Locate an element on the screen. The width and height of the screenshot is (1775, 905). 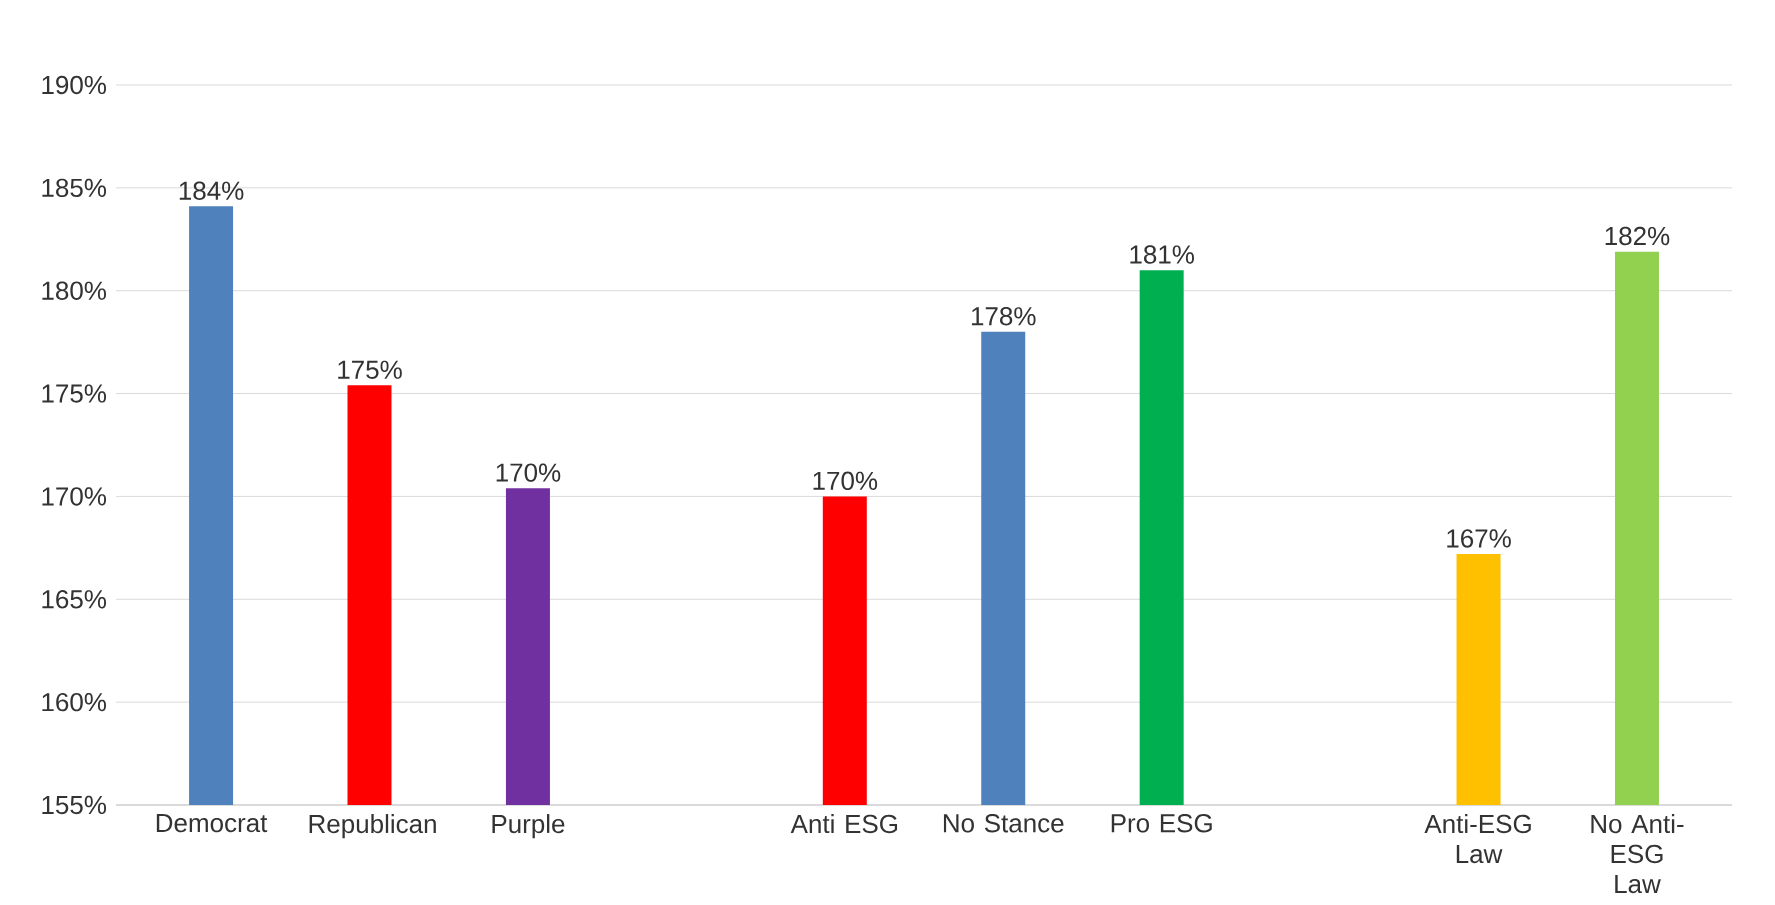
x-tick-label: No Stance is located at coordinates (1003, 823).